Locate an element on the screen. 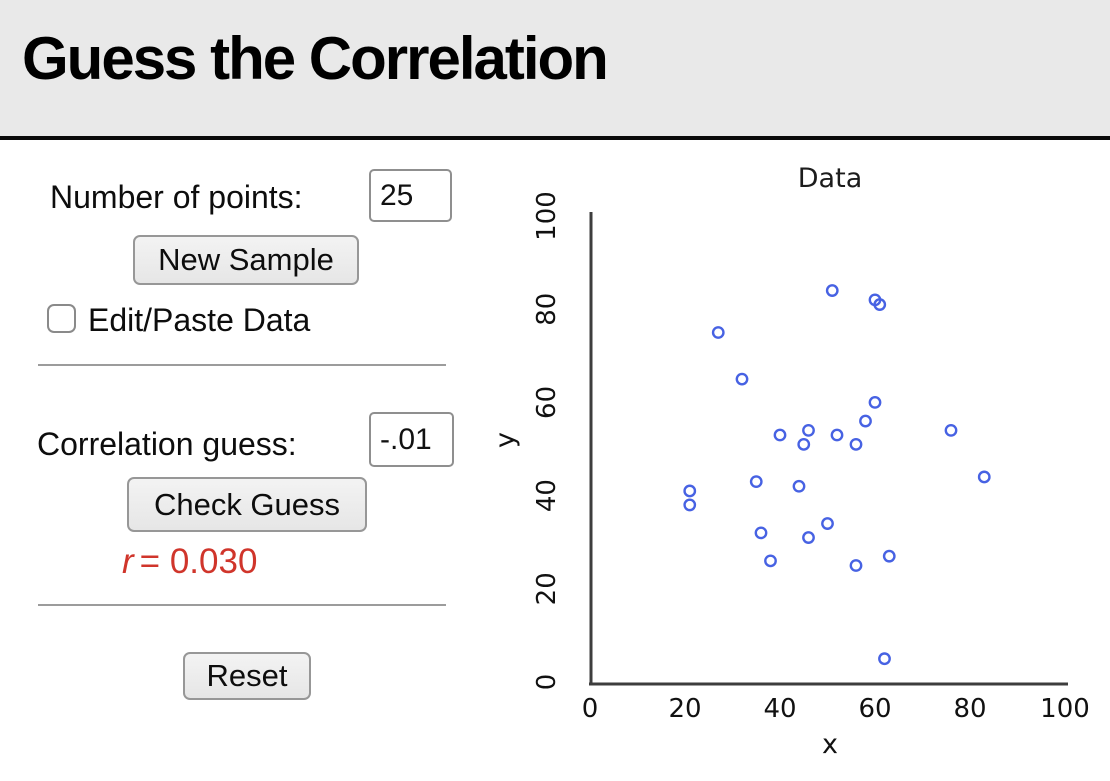  divider-bottom is located at coordinates (242, 605).